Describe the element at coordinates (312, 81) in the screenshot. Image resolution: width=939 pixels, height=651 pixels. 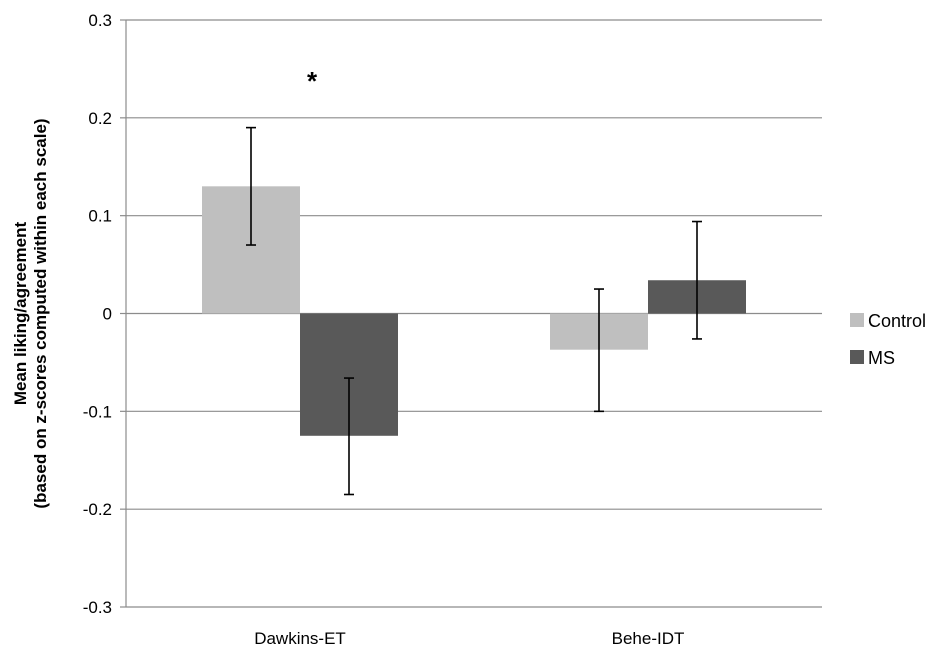
I see `significance-marker: *` at that location.